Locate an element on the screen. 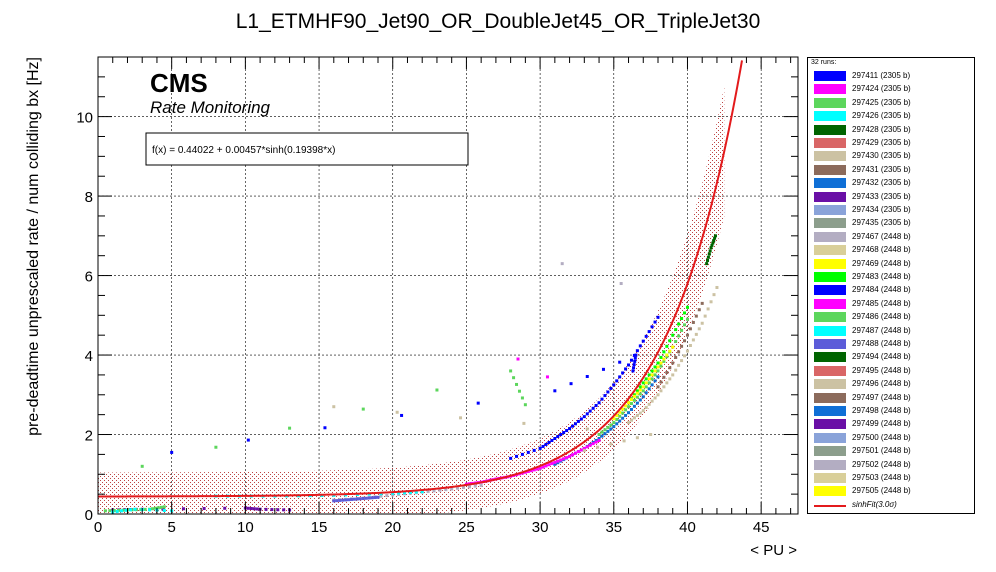  legend-label: 297497 (2448 b) is located at coordinates (881, 397).